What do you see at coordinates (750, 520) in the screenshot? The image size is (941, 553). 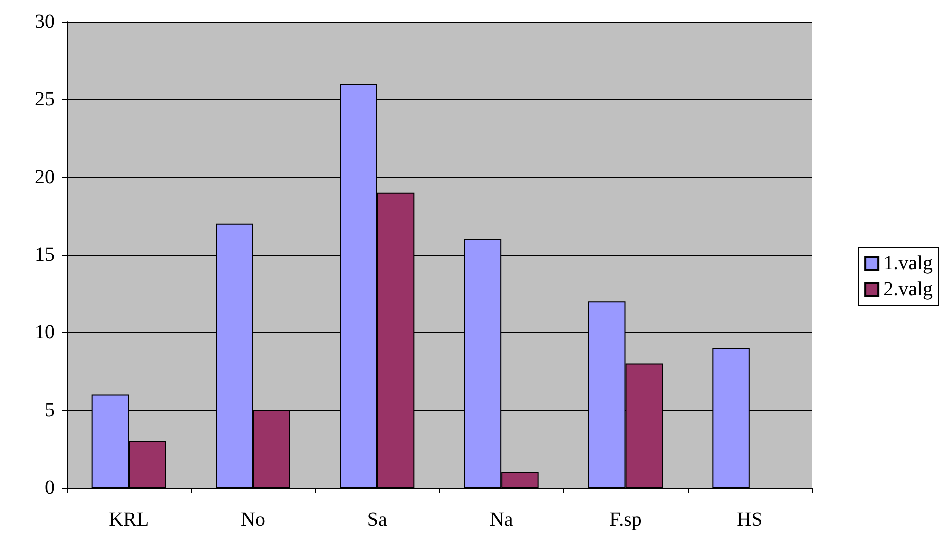 I see `x-tick-label: HS` at bounding box center [750, 520].